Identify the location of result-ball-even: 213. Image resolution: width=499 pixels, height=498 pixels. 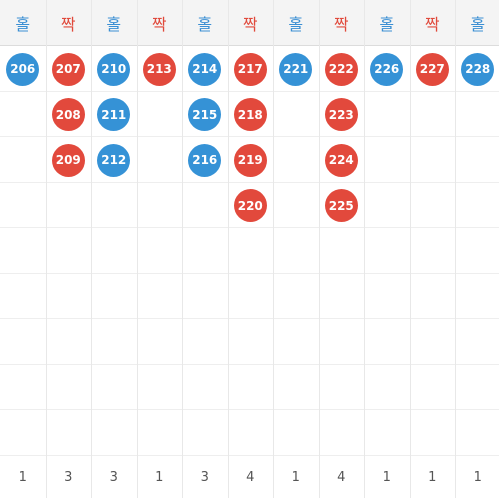
(159, 69).